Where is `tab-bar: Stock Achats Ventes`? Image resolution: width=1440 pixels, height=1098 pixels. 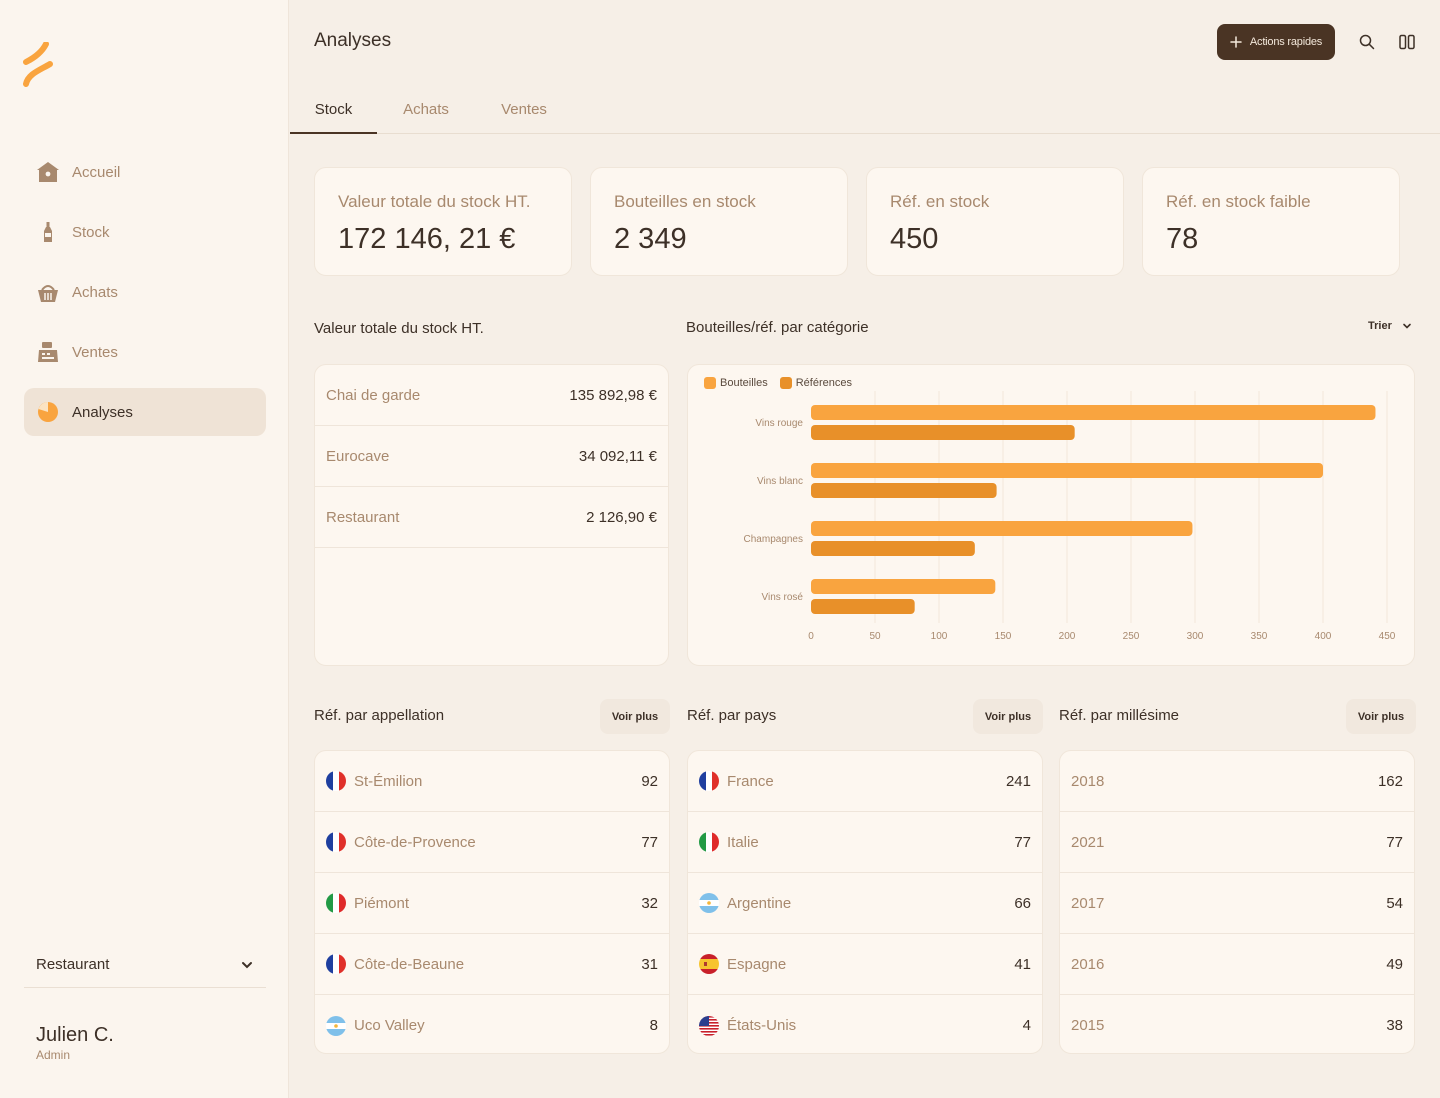
tab-bar: Stock Achats Ventes is located at coordinates (865, 109).